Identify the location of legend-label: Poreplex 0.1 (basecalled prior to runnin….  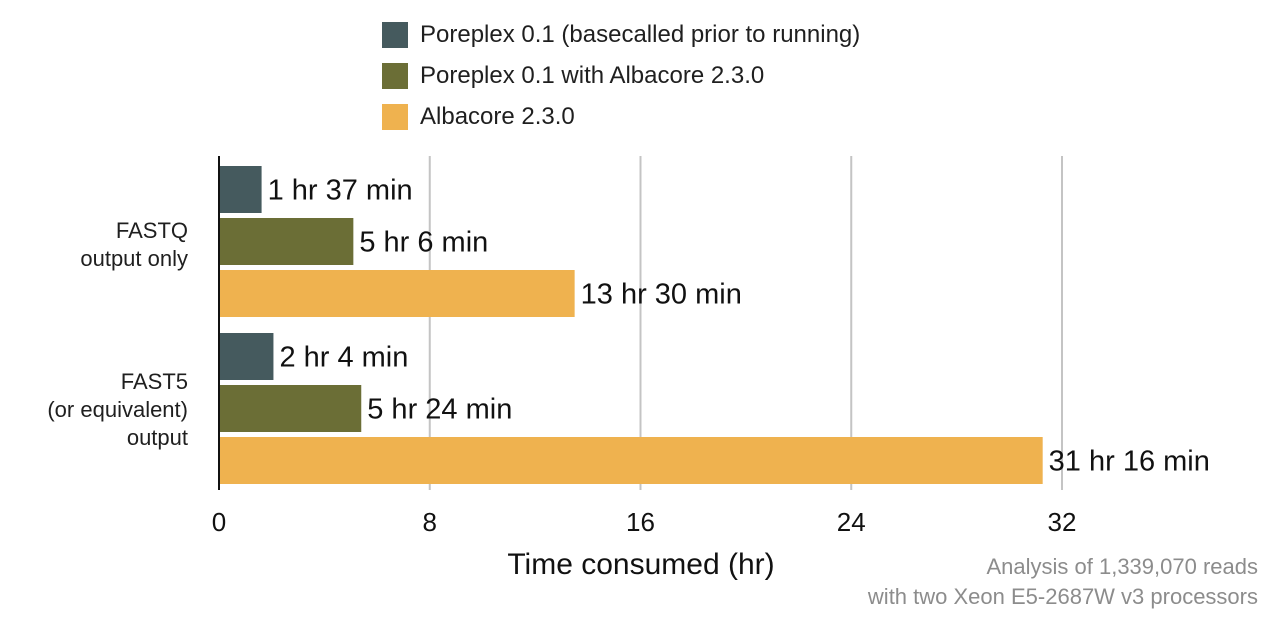
(640, 34).